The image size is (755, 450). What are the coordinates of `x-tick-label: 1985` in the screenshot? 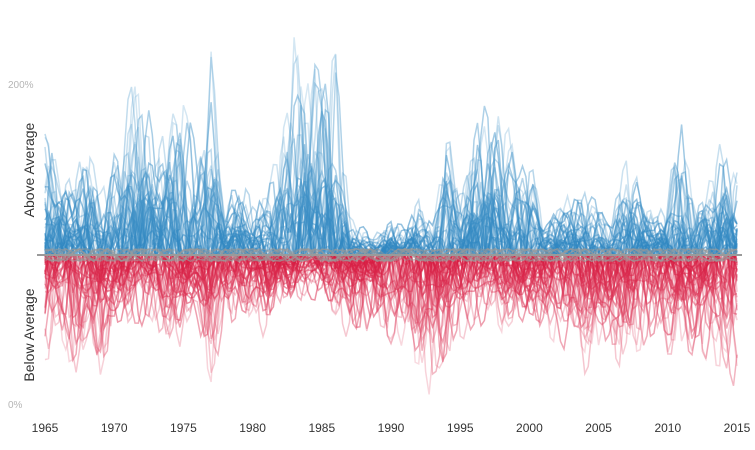 It's located at (321, 428).